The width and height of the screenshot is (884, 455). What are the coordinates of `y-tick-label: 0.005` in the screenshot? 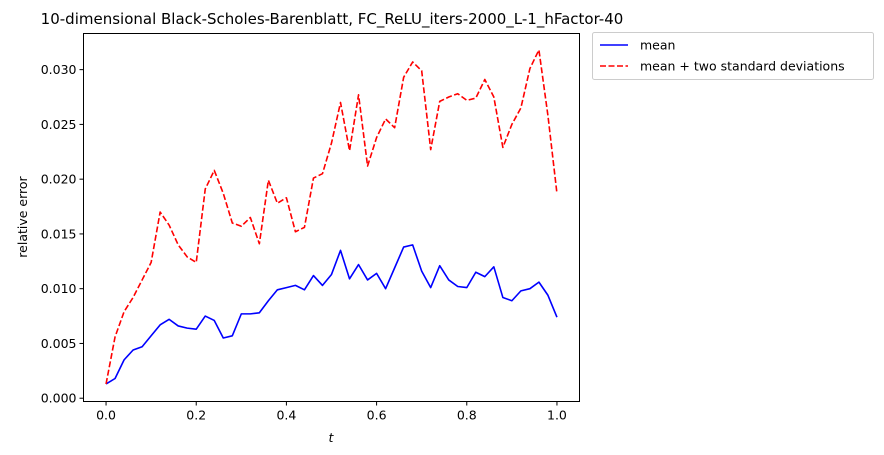 It's located at (59, 343).